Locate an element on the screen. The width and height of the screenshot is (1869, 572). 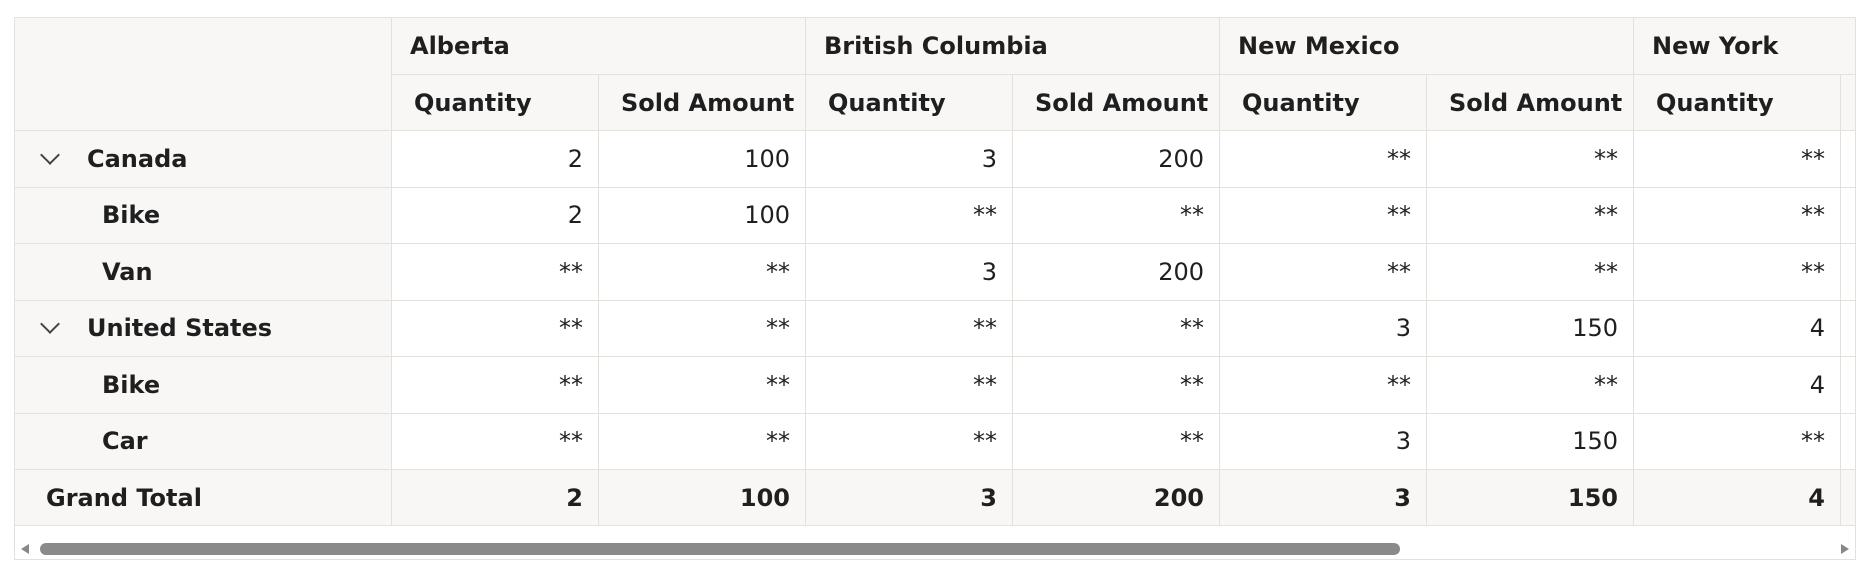
grand-total-row: Grand Total 2 100 3 200 3 150 4 is located at coordinates (935, 498).